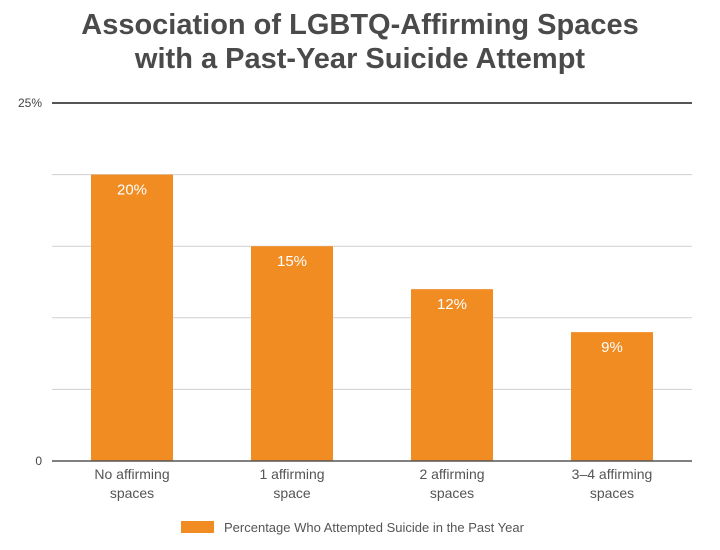 This screenshot has height=550, width=720. What do you see at coordinates (132, 190) in the screenshot?
I see `data-label: 20%` at bounding box center [132, 190].